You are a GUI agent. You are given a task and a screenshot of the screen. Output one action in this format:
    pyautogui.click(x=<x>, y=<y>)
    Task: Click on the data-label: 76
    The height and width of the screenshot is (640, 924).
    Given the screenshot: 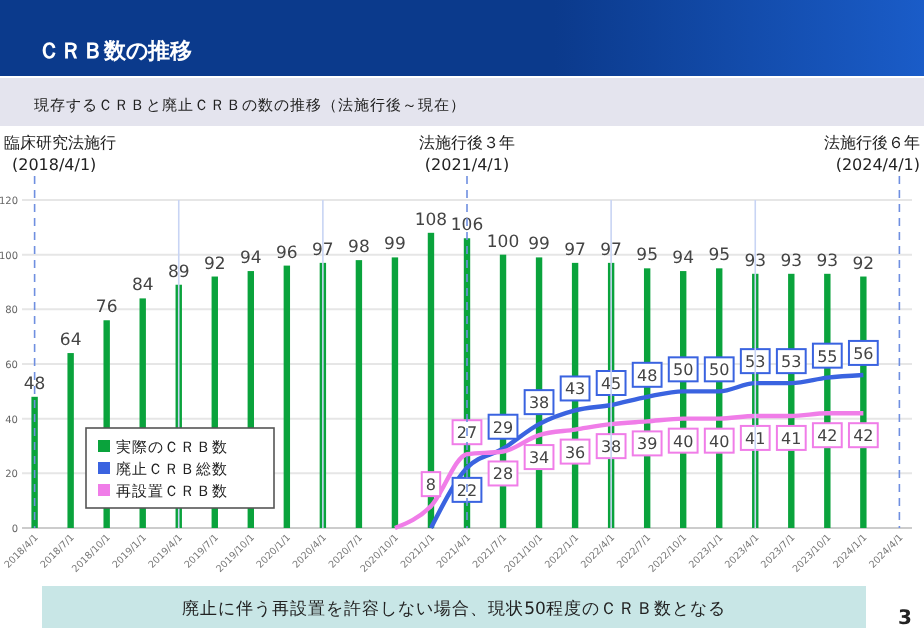 What is the action you would take?
    pyautogui.click(x=106, y=308)
    